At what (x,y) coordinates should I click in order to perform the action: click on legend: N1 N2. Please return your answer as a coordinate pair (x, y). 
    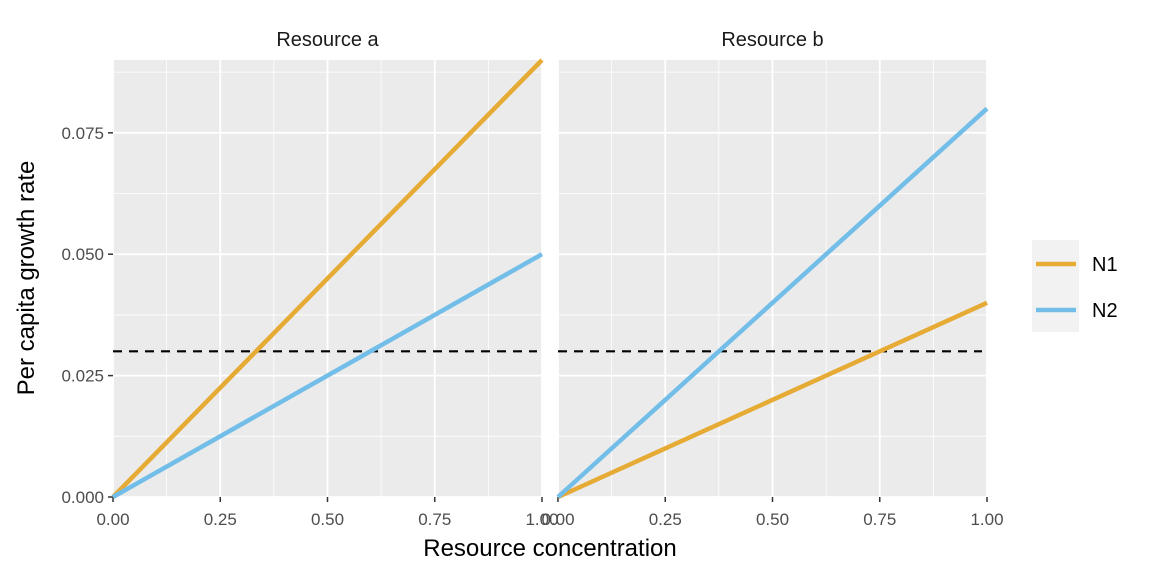
    Looking at the image, I should click on (1075, 286).